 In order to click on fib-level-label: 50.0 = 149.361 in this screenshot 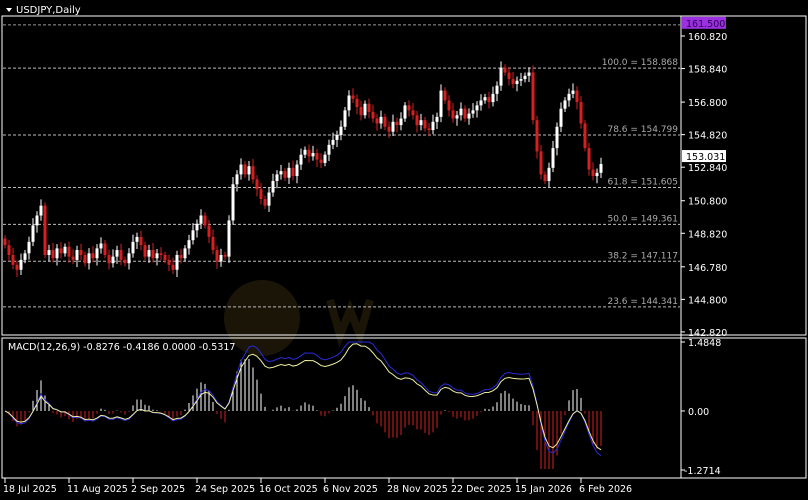, I will do `click(642, 219)`.